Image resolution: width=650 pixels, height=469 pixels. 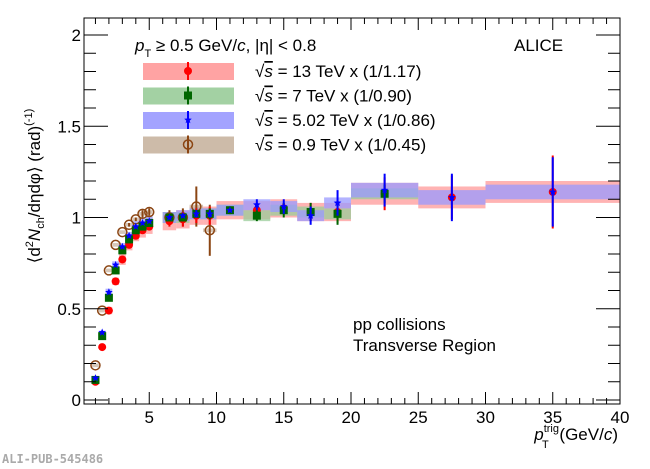 I want to click on system-label-line2: Transverse Region, so click(x=424, y=345).